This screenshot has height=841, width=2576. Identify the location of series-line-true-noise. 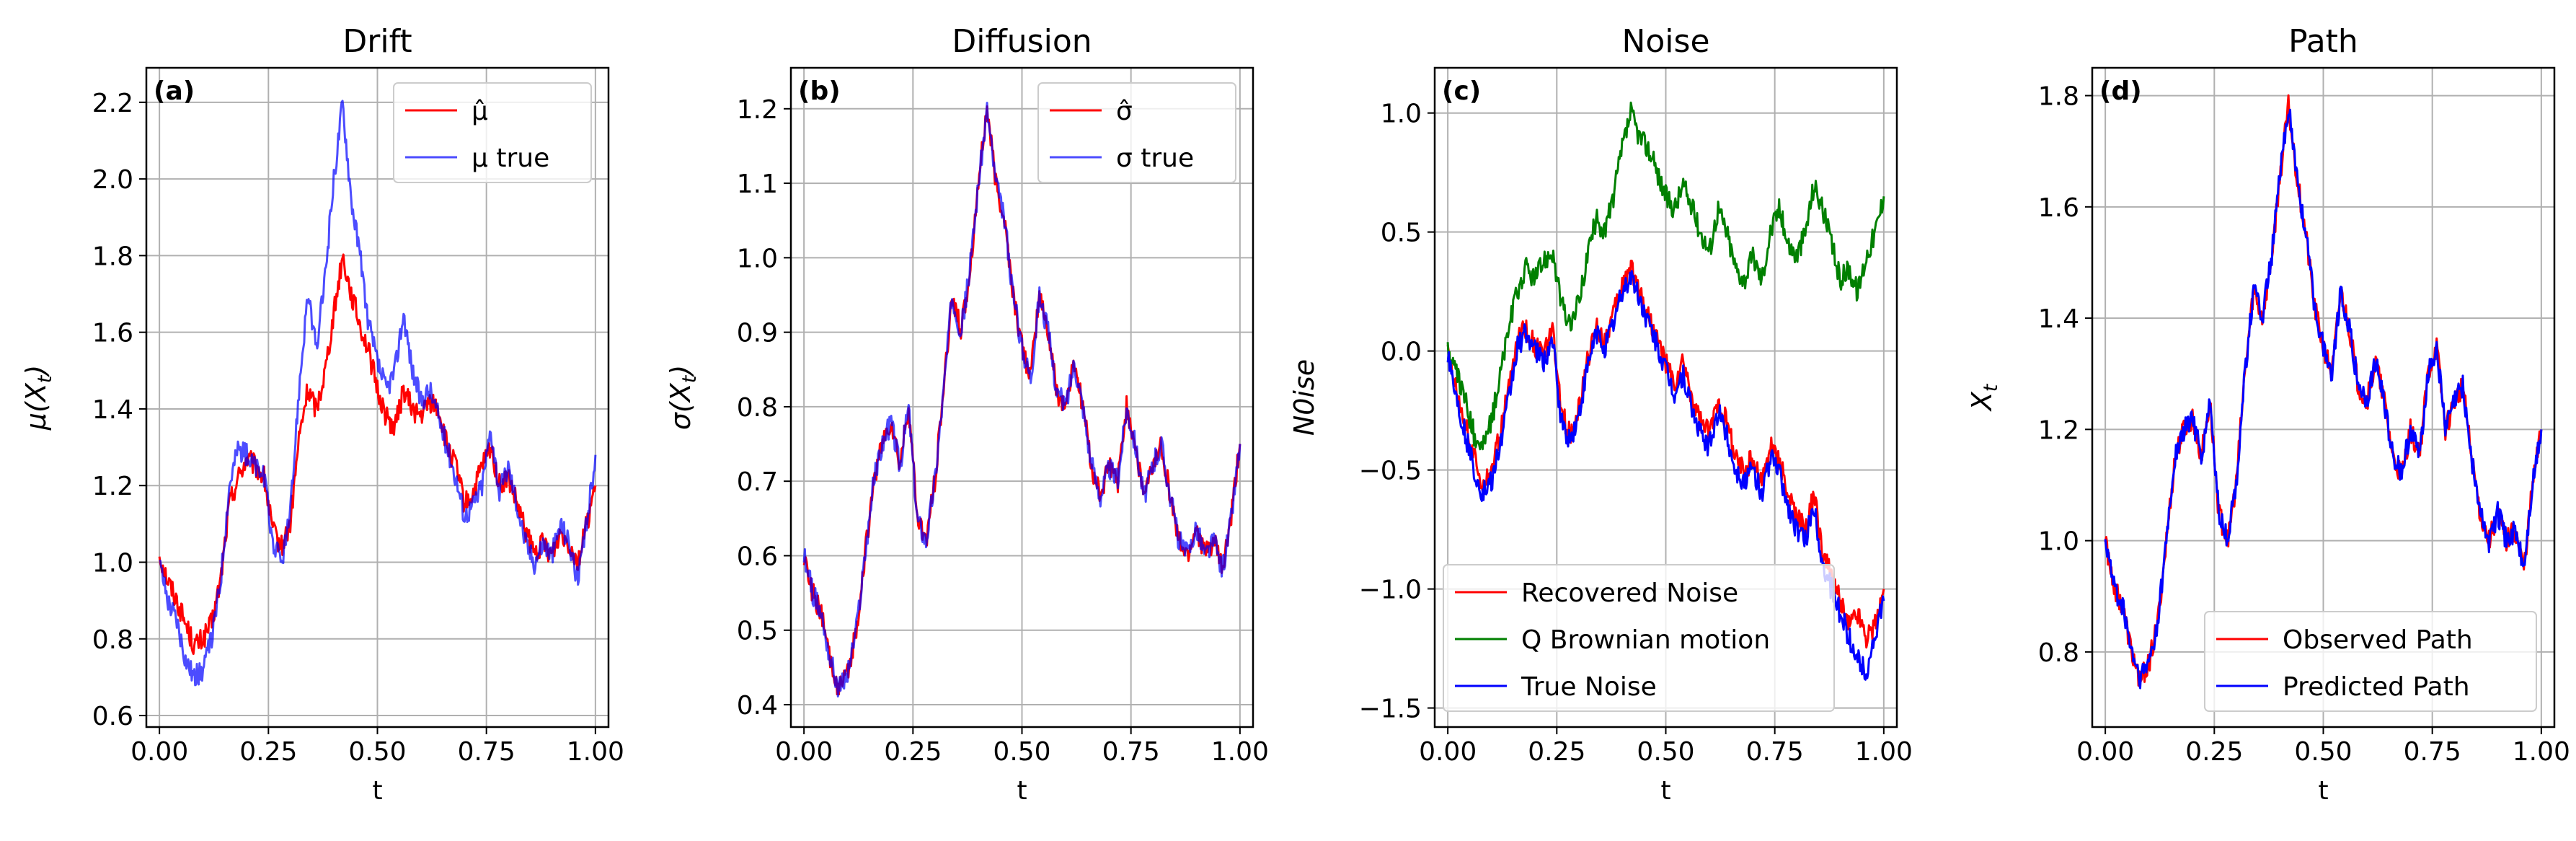
(1665, 475).